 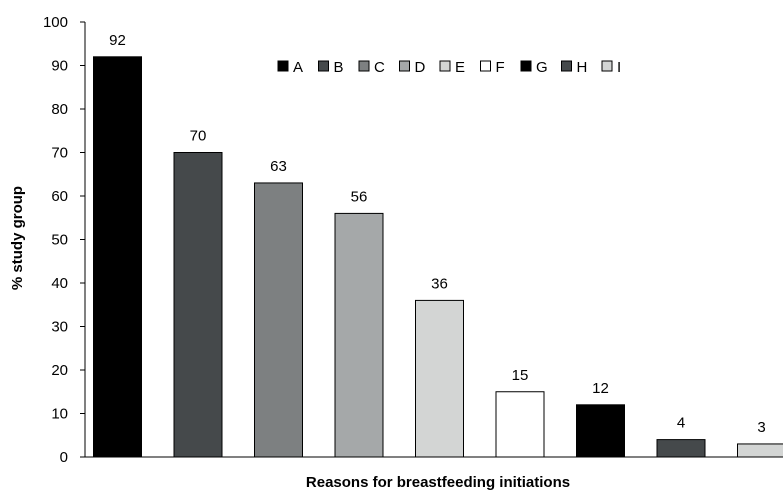 What do you see at coordinates (359, 335) in the screenshot?
I see `bar-d` at bounding box center [359, 335].